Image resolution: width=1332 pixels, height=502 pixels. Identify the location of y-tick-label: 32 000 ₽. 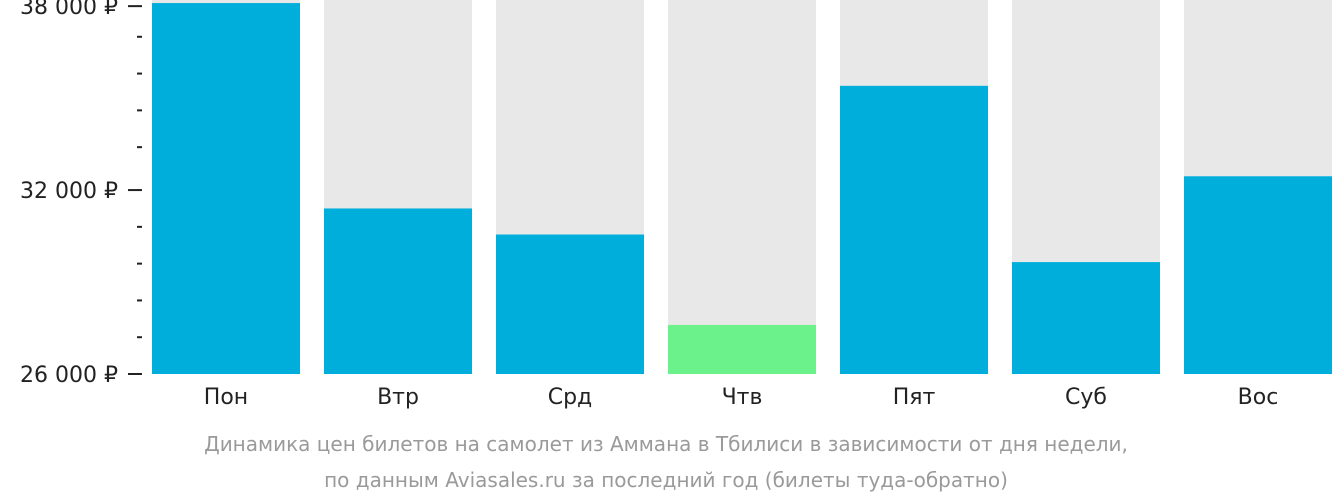
(69, 191).